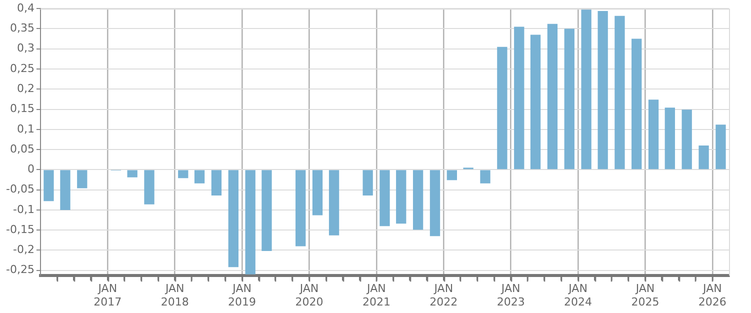  Describe the element at coordinates (376, 295) in the screenshot. I see `x-tick-label: JAN 2021` at that location.